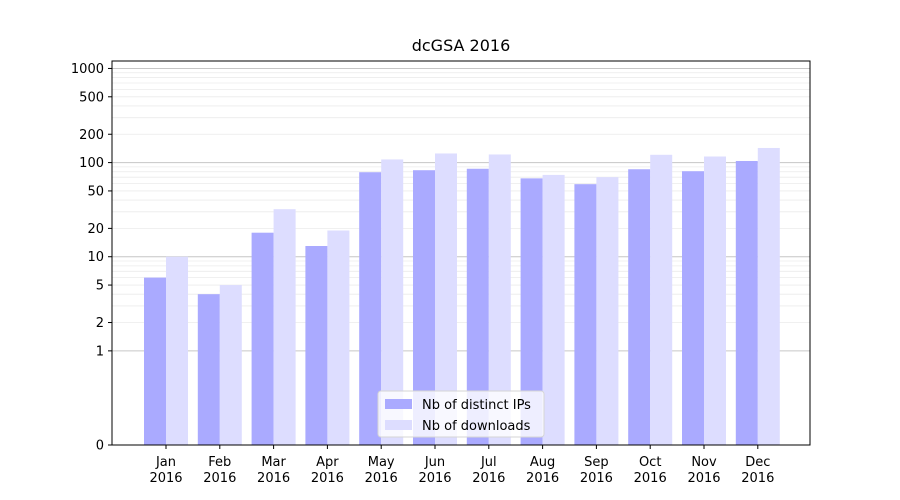 This screenshot has width=900, height=500. I want to click on legend-label: Nb of distinct IPs, so click(476, 405).